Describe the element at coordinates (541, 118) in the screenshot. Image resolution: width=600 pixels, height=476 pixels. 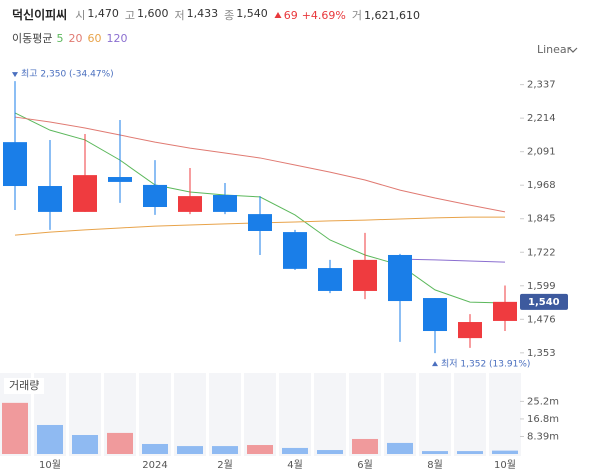
I see `y-tick-label: 2,214` at that location.